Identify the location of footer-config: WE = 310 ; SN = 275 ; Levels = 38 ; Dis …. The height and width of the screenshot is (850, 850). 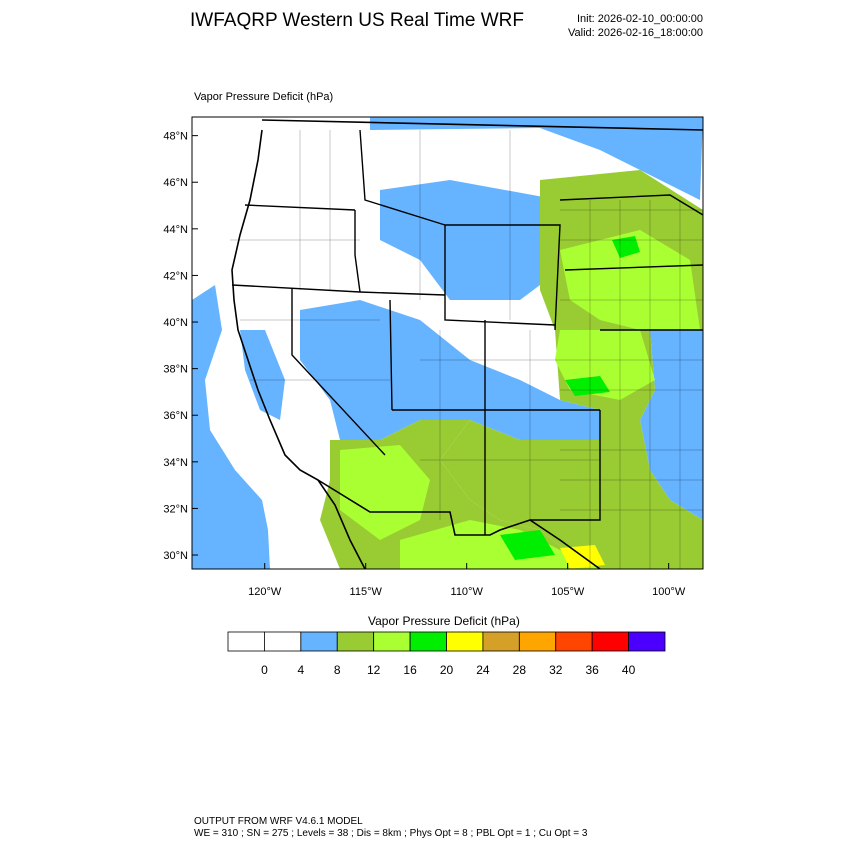
(391, 833).